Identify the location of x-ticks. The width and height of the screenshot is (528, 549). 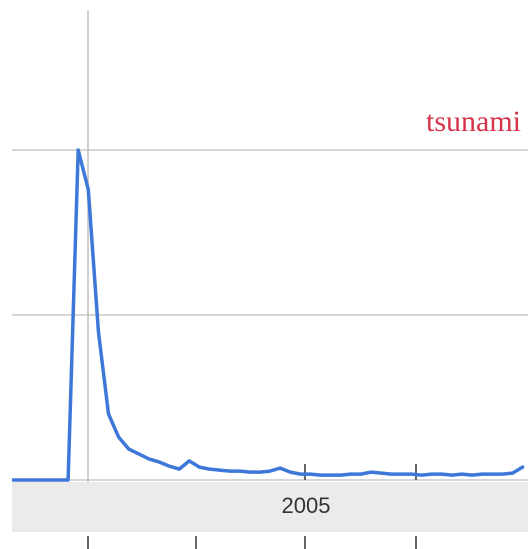
(252, 506).